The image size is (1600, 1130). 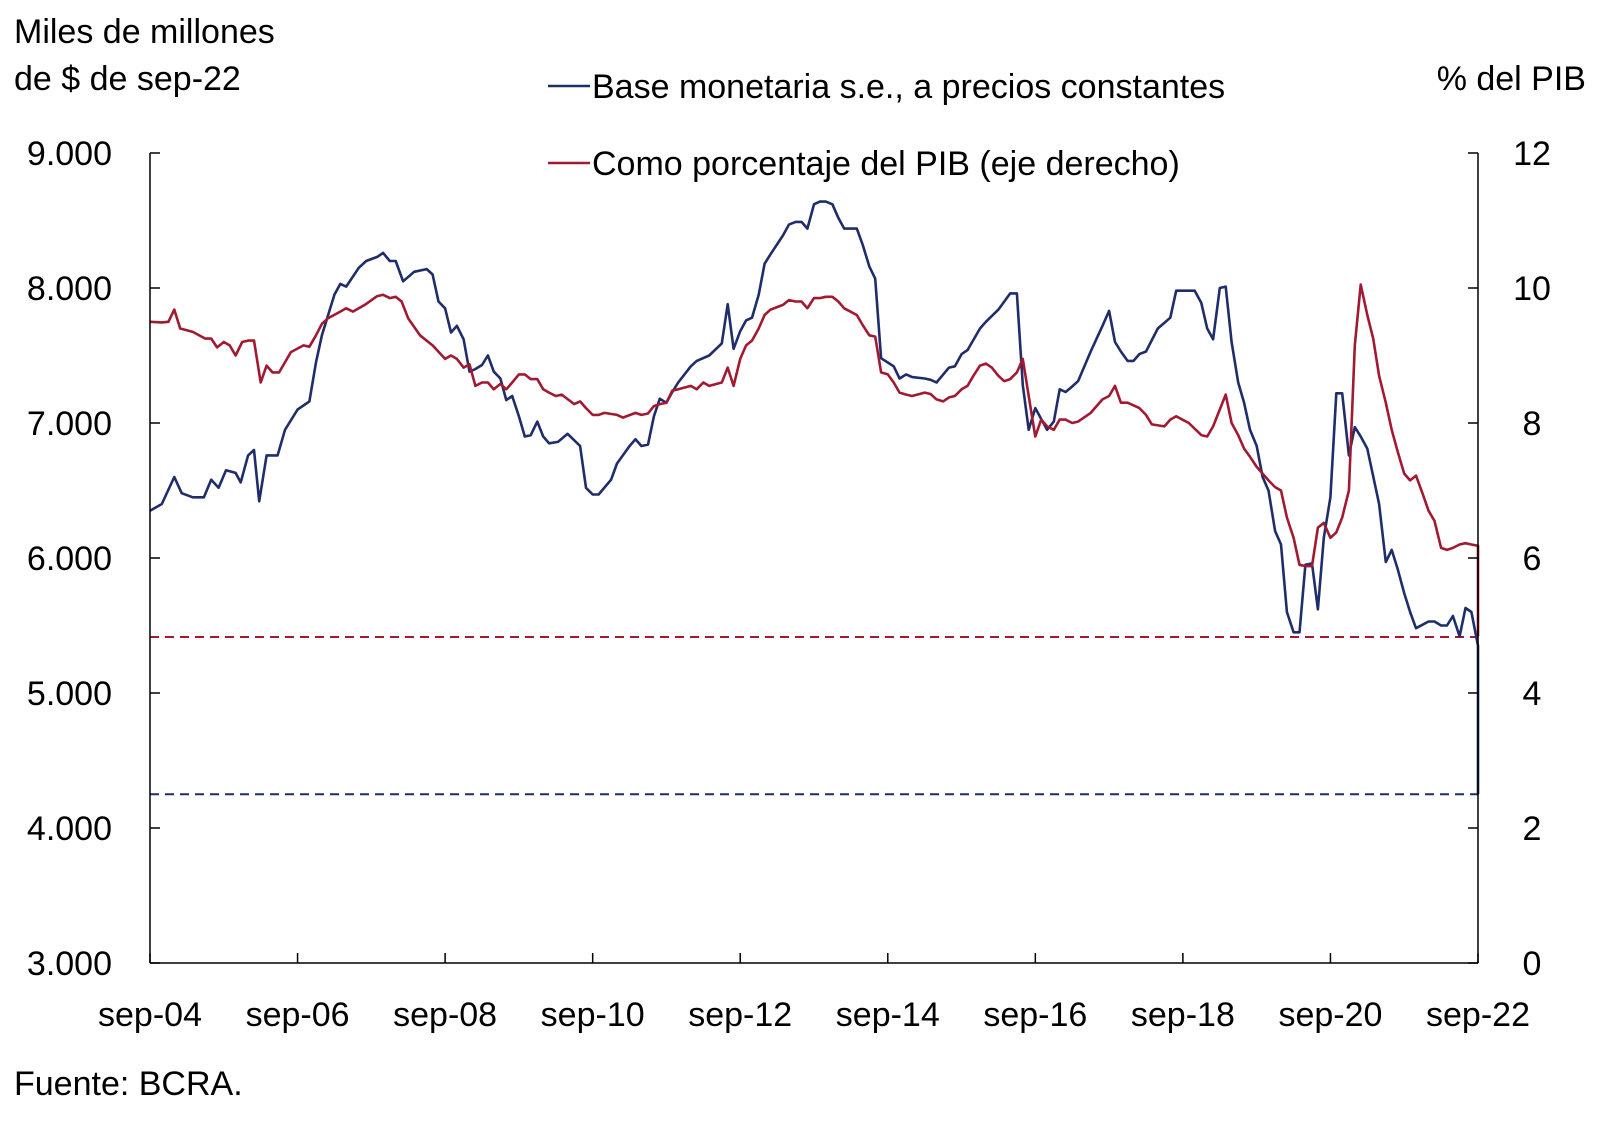 What do you see at coordinates (69, 964) in the screenshot?
I see `left-axis-tick-label: 3.000` at bounding box center [69, 964].